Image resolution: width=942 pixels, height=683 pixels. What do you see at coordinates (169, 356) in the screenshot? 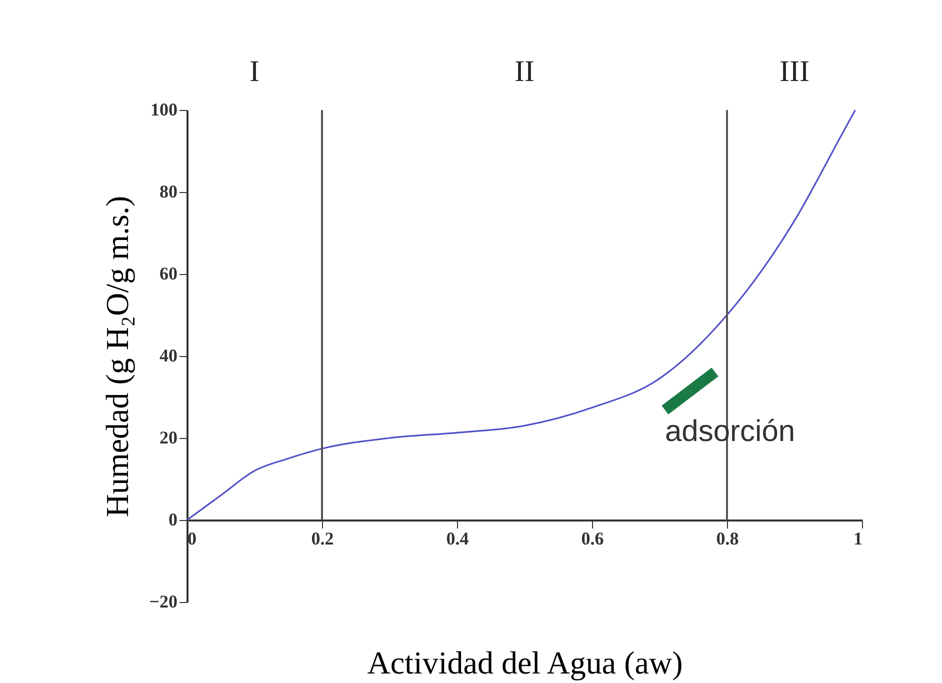
I see `y-tick-label: 40` at bounding box center [169, 356].